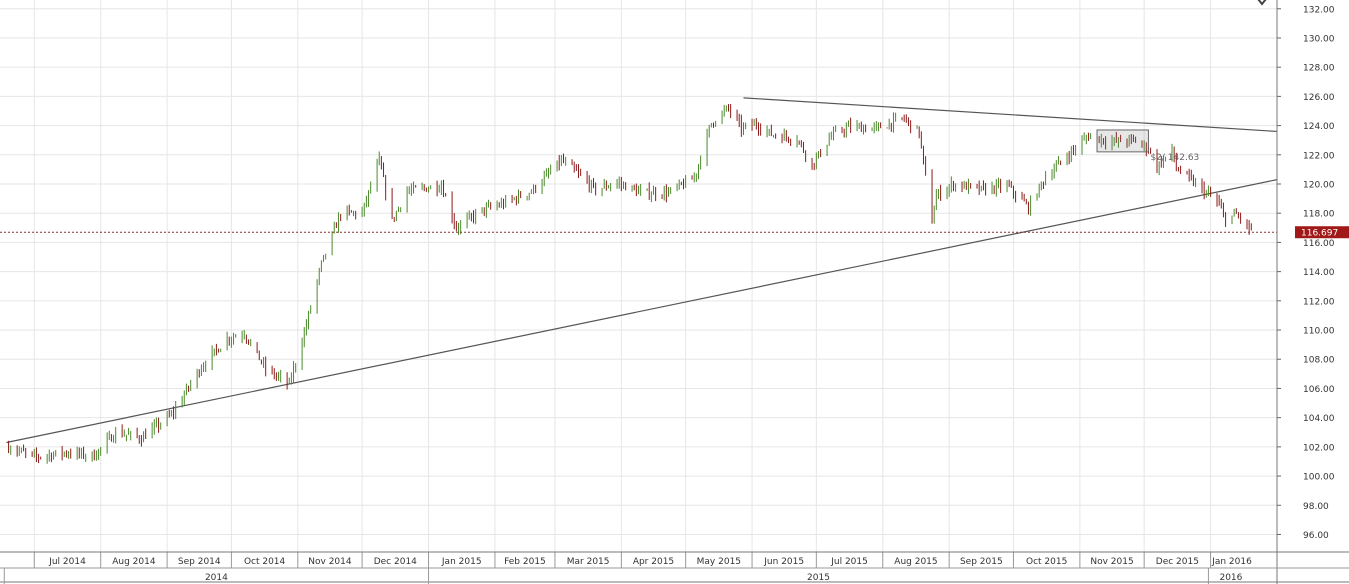 The width and height of the screenshot is (1349, 584). I want to click on y-tick-label: 102.00, so click(1319, 448).